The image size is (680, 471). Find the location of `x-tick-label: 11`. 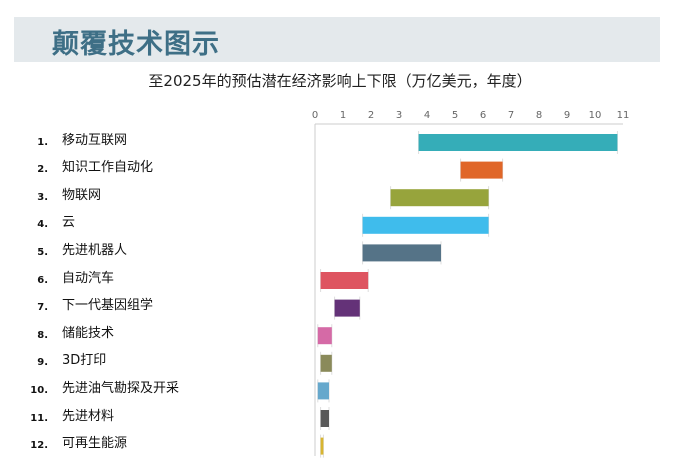

x-tick-label: 11 is located at coordinates (623, 115).